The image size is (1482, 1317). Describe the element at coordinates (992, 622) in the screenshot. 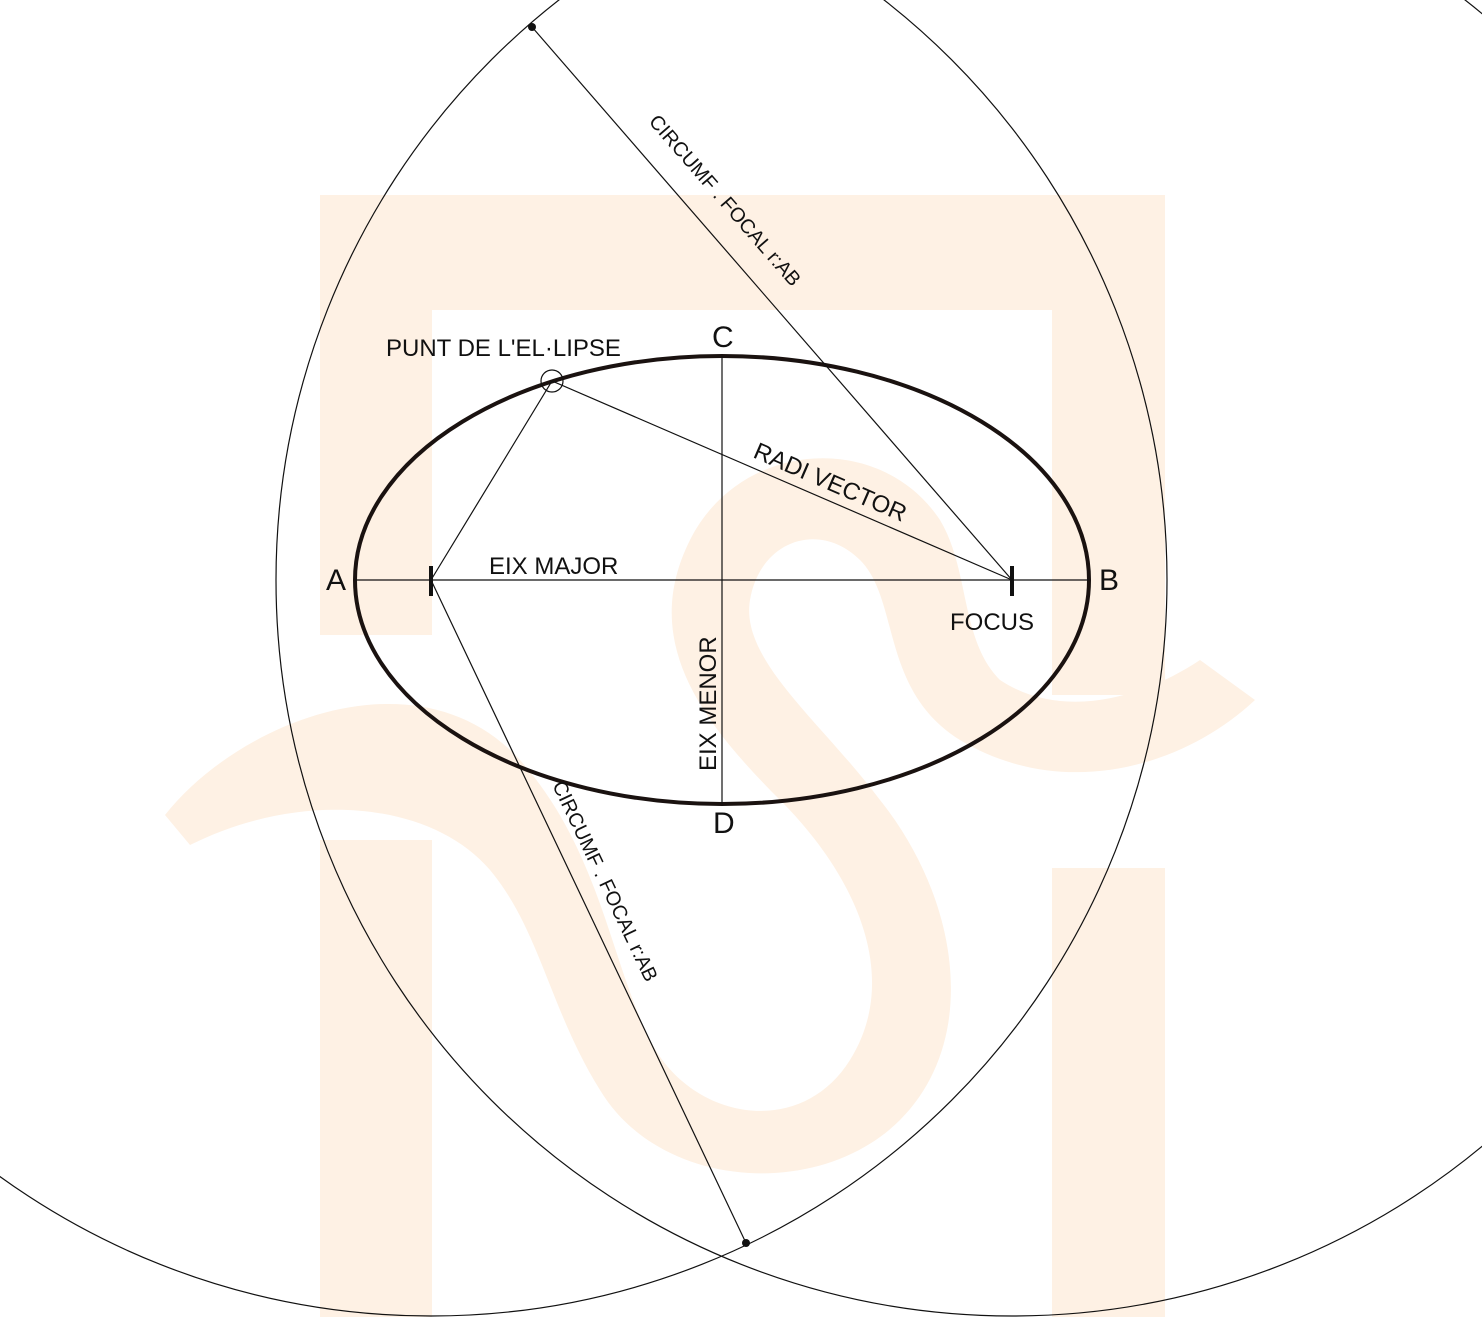

I see `focus-label: FOCUS` at that location.